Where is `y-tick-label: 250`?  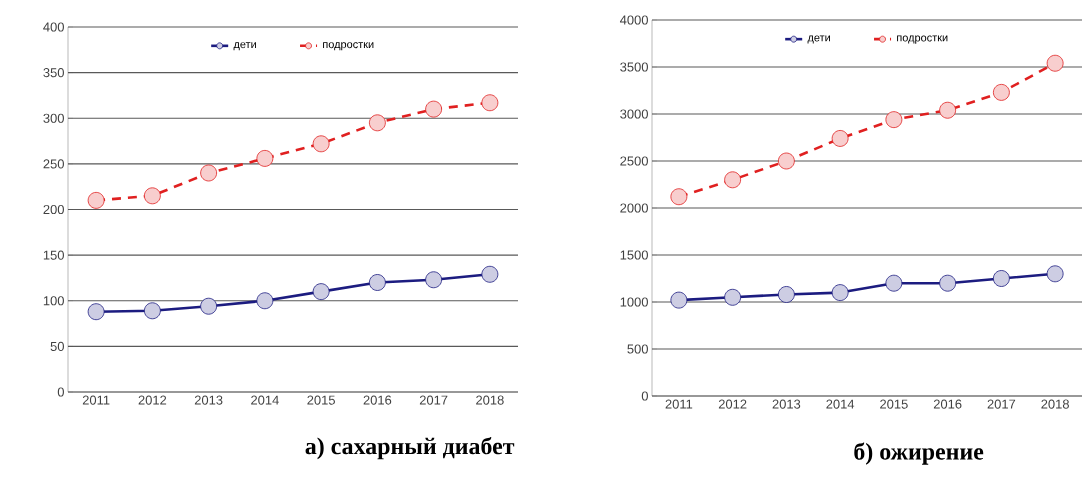 y-tick-label: 250 is located at coordinates (53, 164).